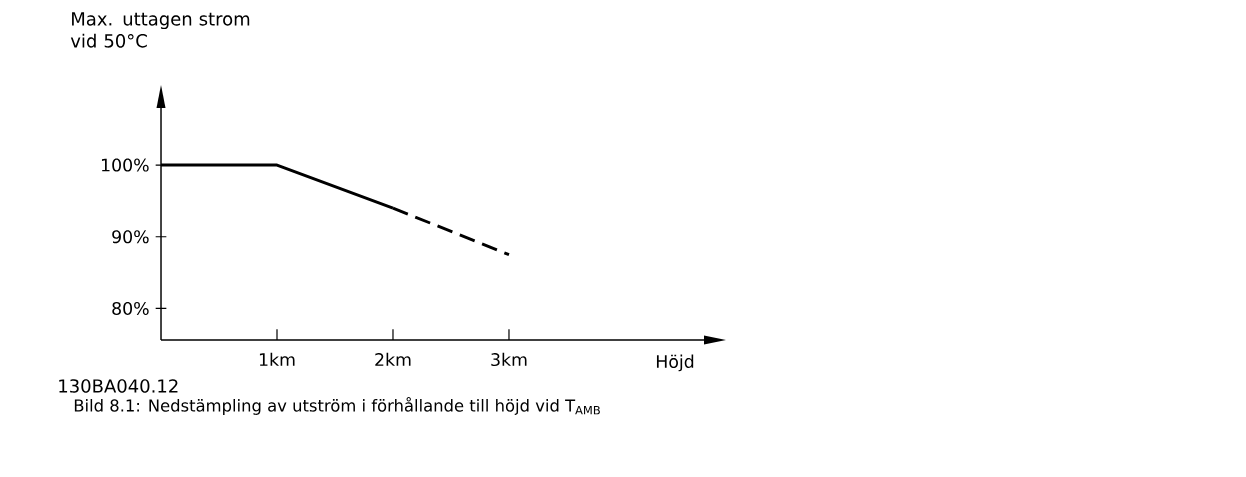 The width and height of the screenshot is (1246, 477). What do you see at coordinates (337, 406) in the screenshot?
I see `text: Bild 8.1: Nedstämpling av utström i förhållande till höjd vid T$_{AMB}$` at bounding box center [337, 406].